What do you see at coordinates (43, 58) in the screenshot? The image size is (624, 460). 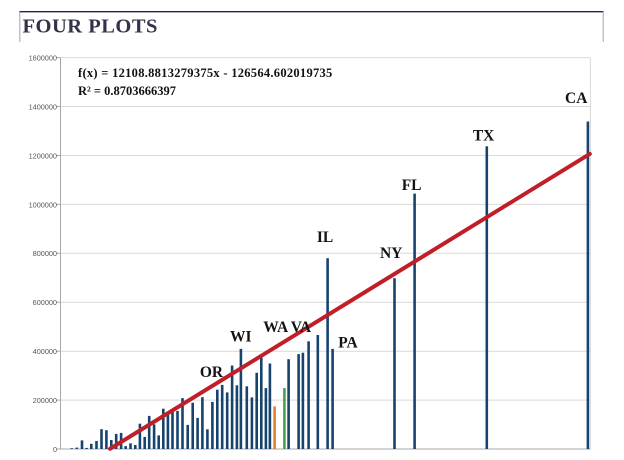 I see `svg-text: 1600000` at bounding box center [43, 58].